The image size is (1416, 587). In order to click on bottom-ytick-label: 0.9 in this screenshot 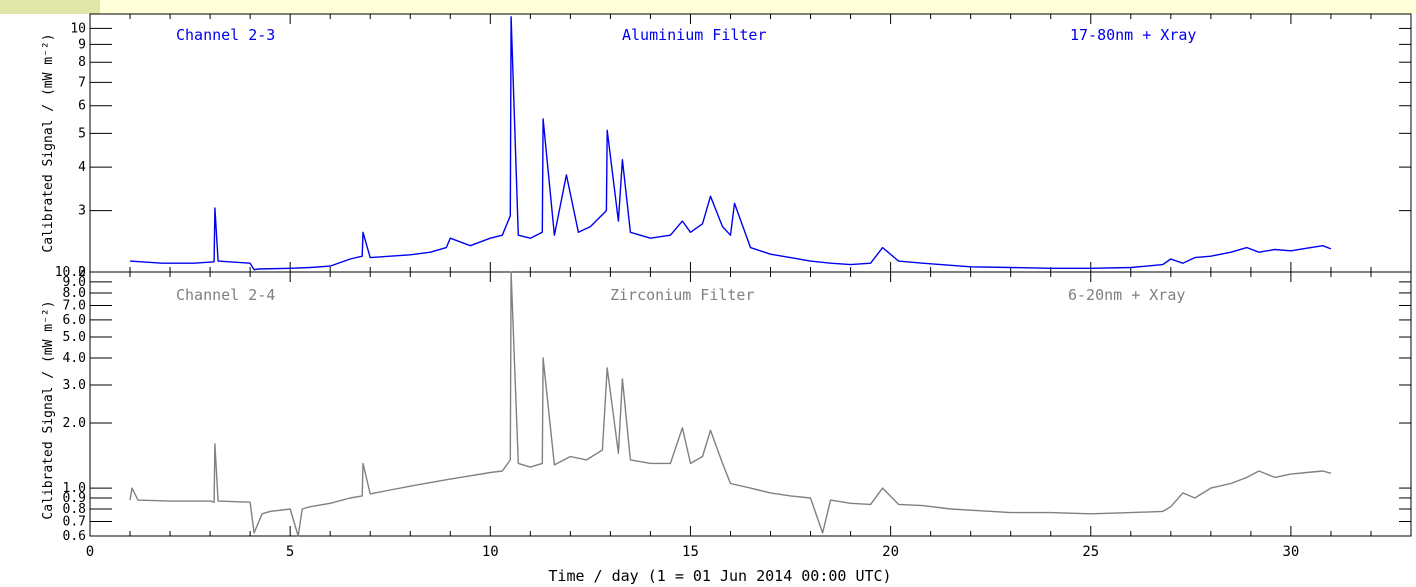, I will do `click(74, 498)`.